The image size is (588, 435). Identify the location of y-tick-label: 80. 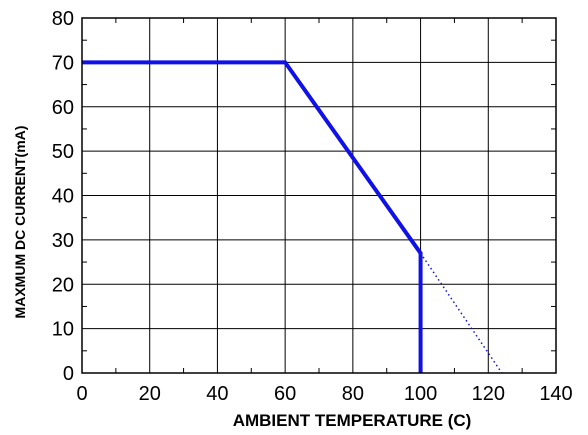
(63, 19).